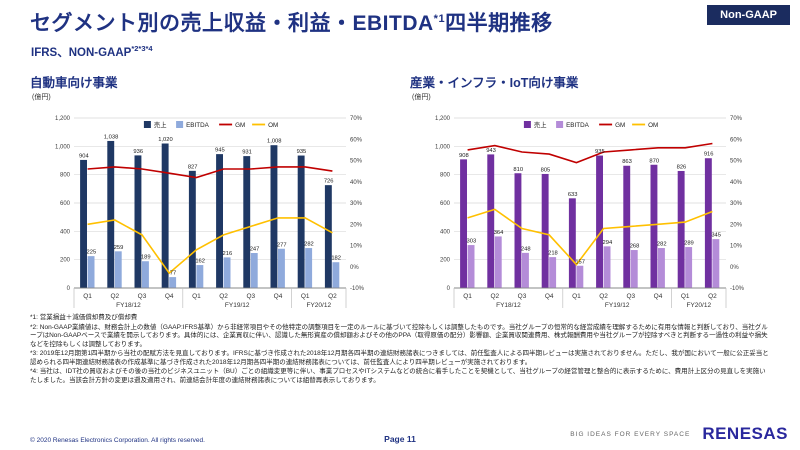  What do you see at coordinates (472, 242) in the screenshot?
I see `svg-text: 303` at bounding box center [472, 242].